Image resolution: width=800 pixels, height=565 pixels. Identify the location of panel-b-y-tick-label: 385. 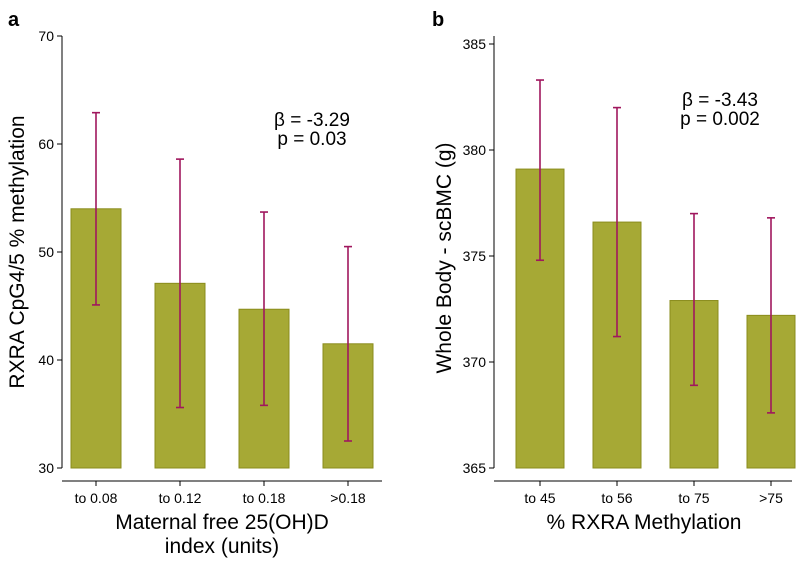
(475, 44).